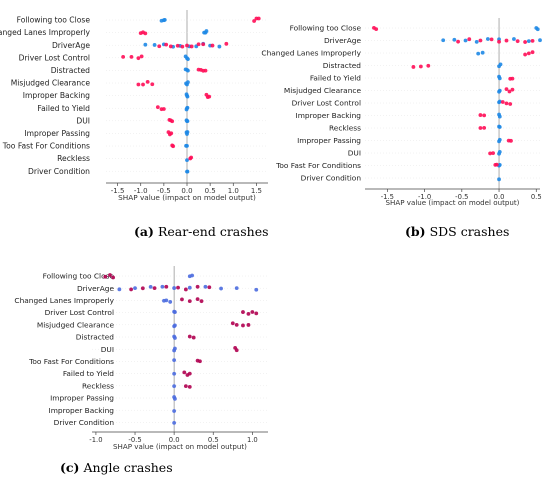 This screenshot has width=550, height=486. Describe the element at coordinates (342, 40) in the screenshot. I see `feature-label: DriverAge` at that location.